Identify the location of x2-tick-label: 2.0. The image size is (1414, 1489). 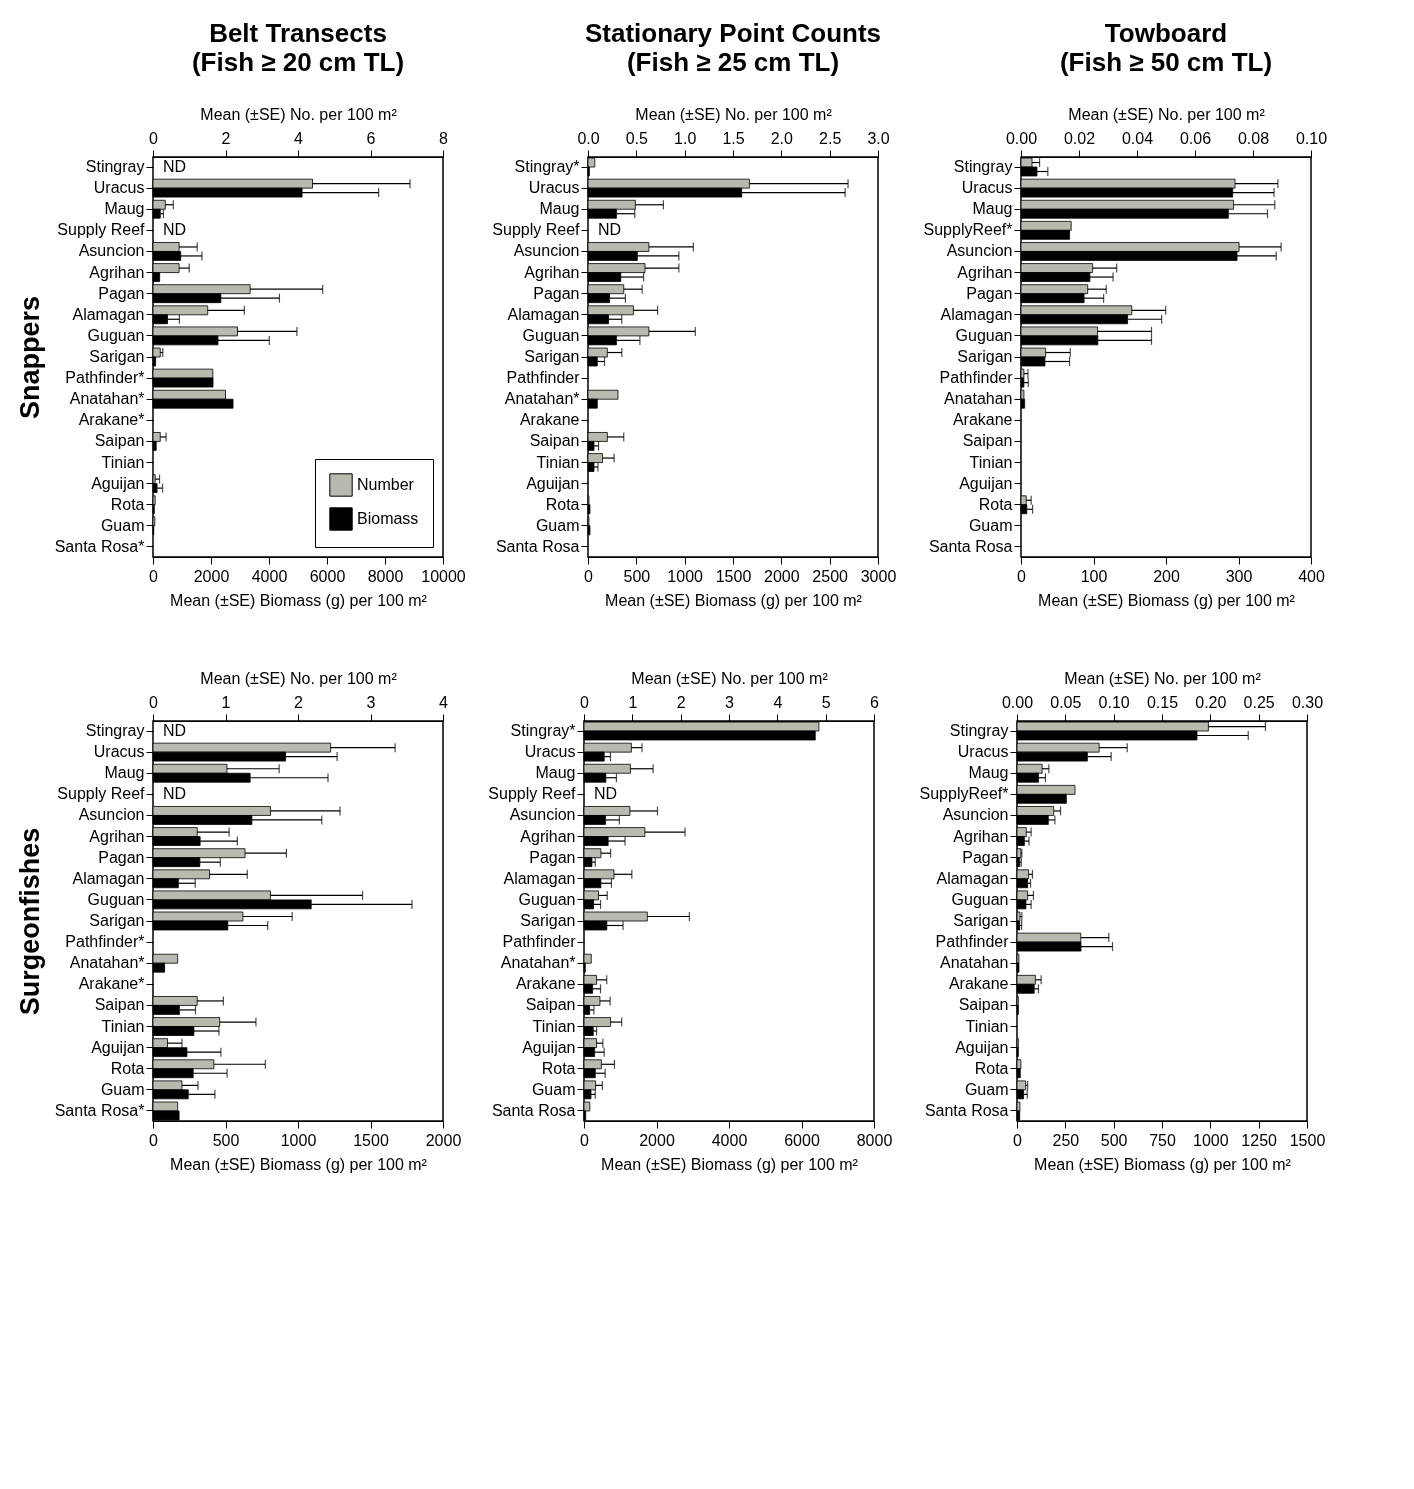
(782, 138).